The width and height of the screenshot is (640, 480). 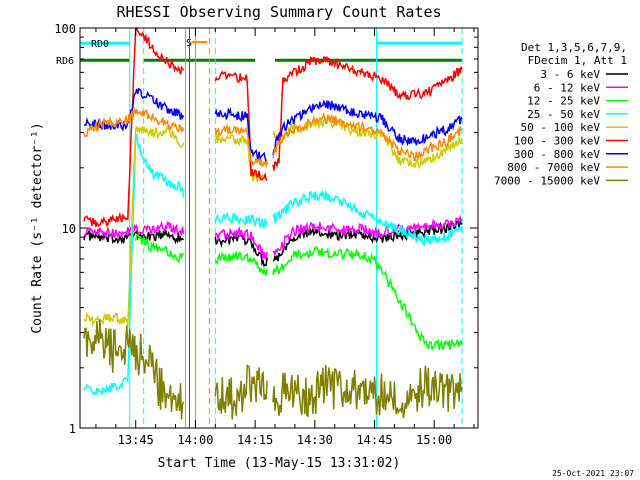 I want to click on legend-label-2: 12 - 25 keV, so click(x=563, y=101).